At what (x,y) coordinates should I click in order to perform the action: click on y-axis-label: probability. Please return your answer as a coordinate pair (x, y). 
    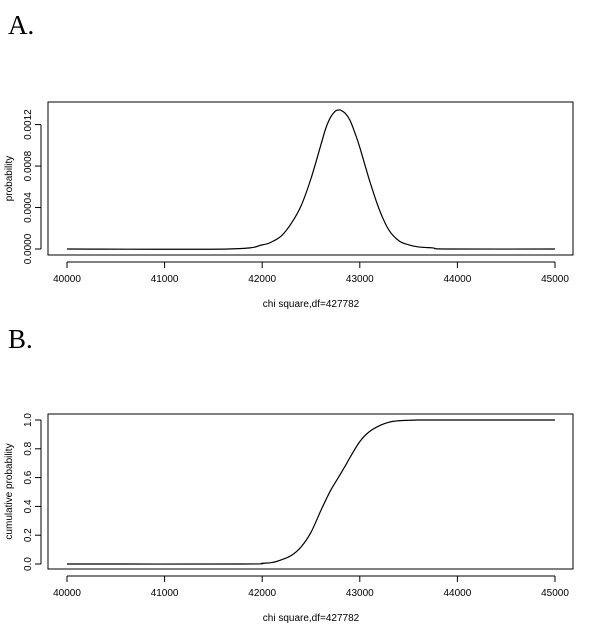
    Looking at the image, I should click on (9, 179).